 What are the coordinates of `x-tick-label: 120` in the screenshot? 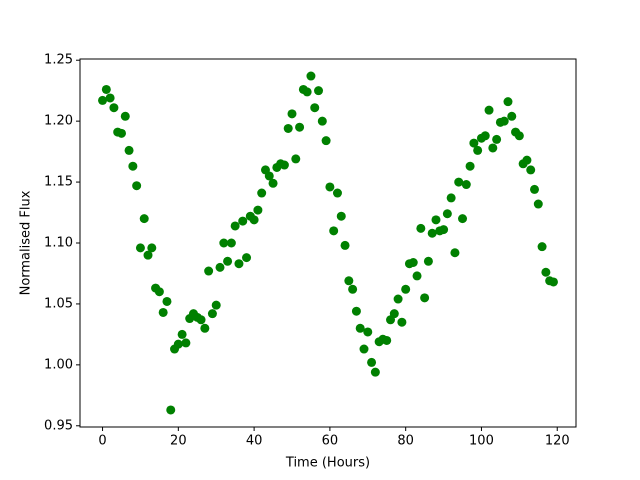 It's located at (557, 441).